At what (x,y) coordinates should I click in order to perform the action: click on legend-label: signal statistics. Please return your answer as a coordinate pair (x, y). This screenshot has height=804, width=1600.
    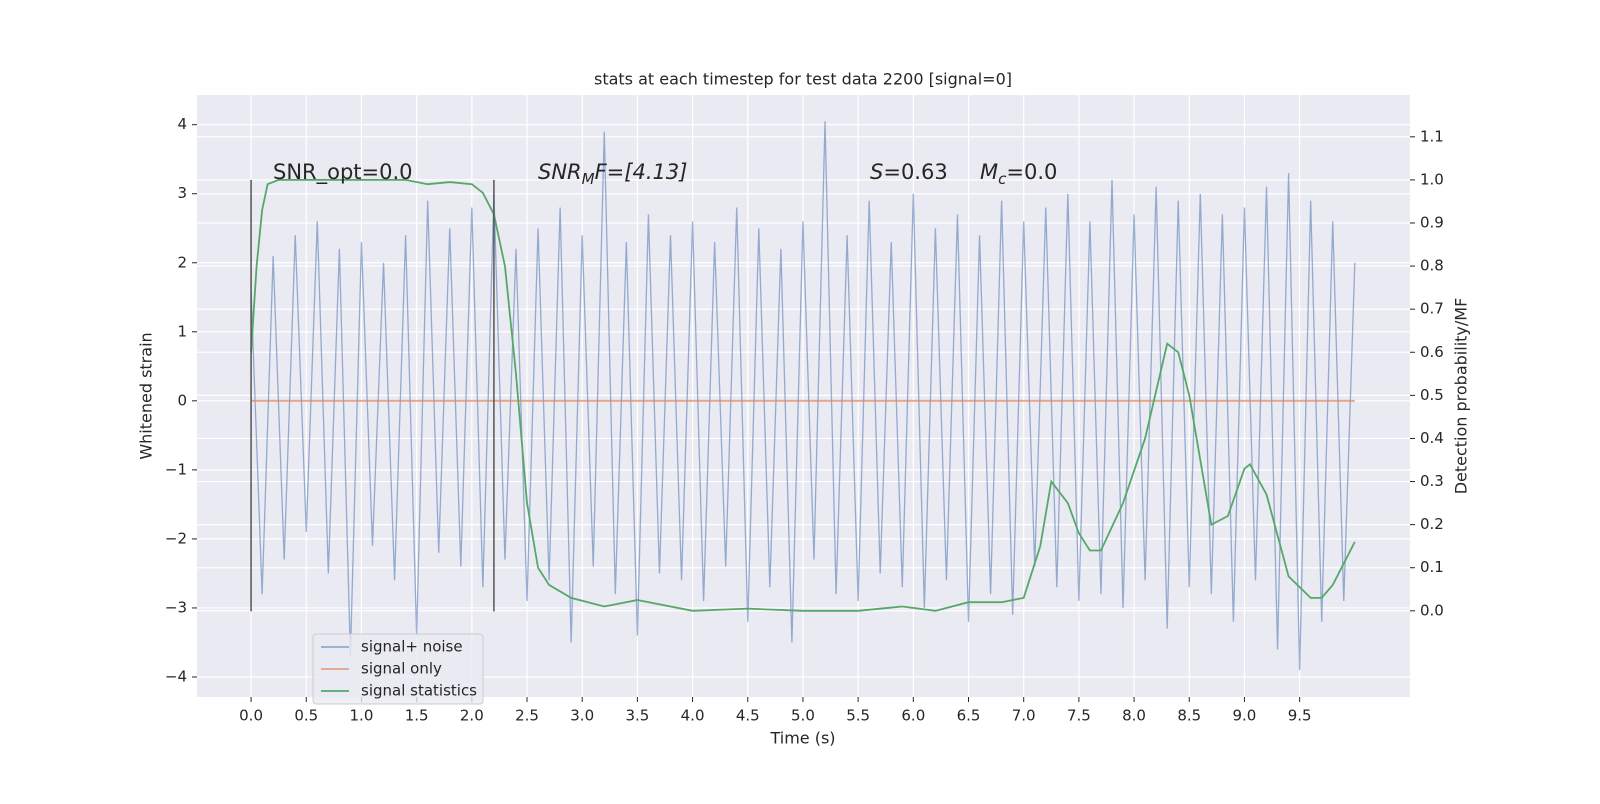
    Looking at the image, I should click on (419, 691).